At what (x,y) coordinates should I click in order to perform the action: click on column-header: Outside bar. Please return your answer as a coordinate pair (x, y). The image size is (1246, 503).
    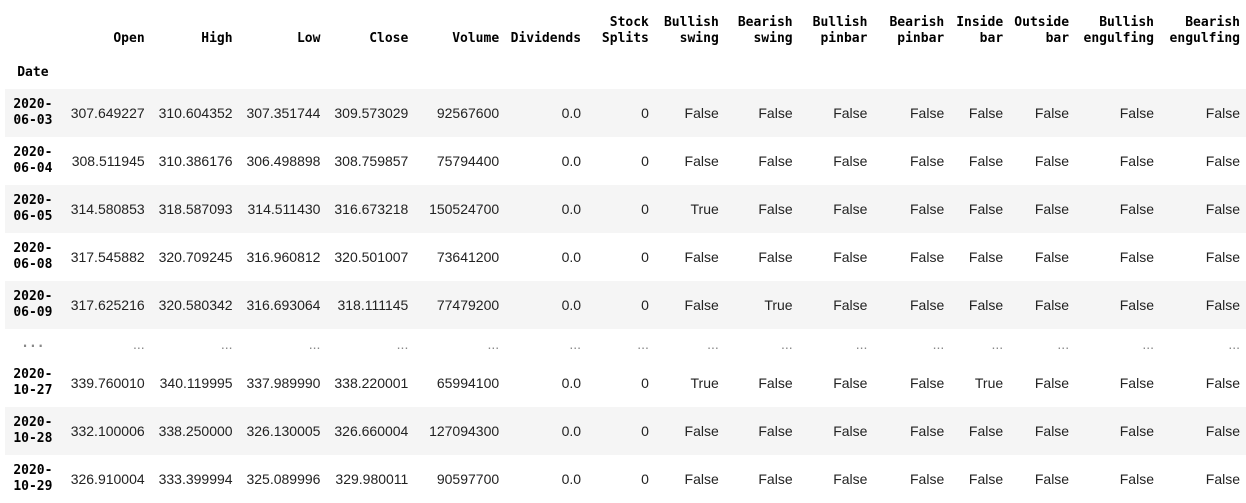
    Looking at the image, I should click on (1042, 31).